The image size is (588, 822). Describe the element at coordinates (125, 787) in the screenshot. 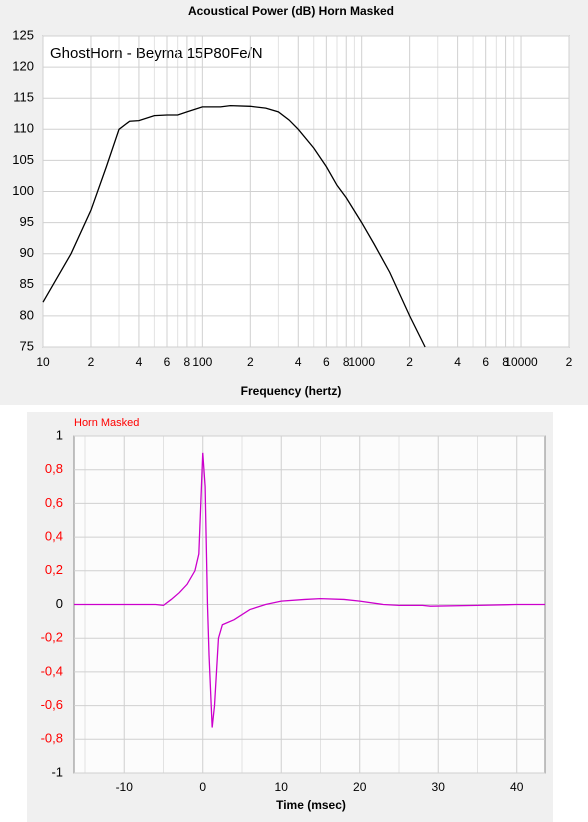

I see `x-tick-label: -10` at that location.